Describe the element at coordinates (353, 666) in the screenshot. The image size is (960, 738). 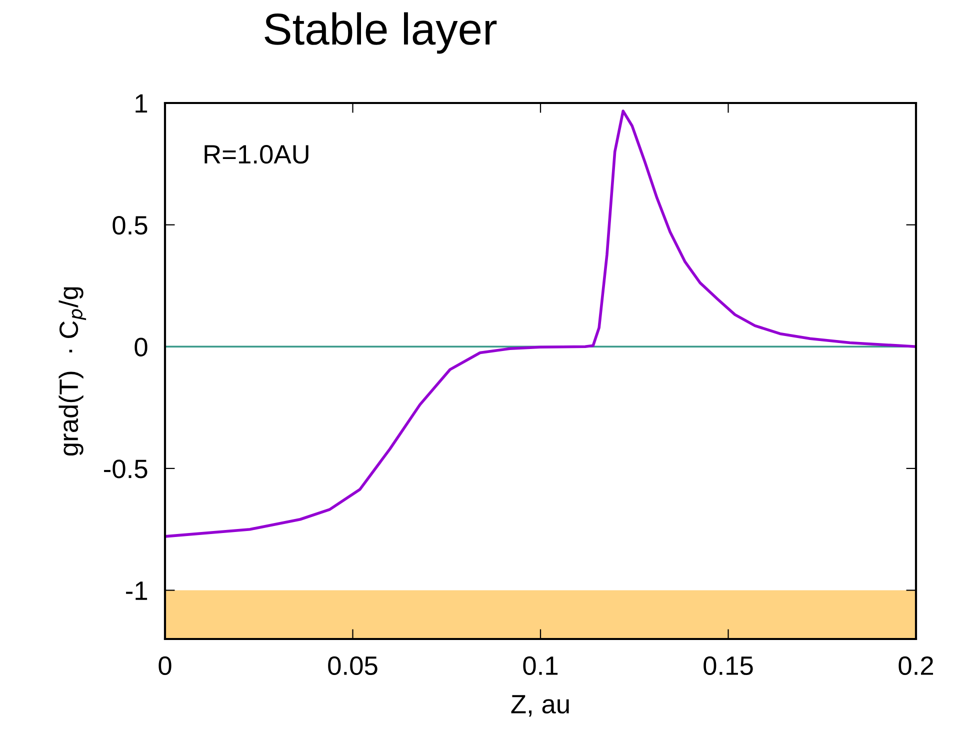
I see `x-tick-label: 0.05` at that location.